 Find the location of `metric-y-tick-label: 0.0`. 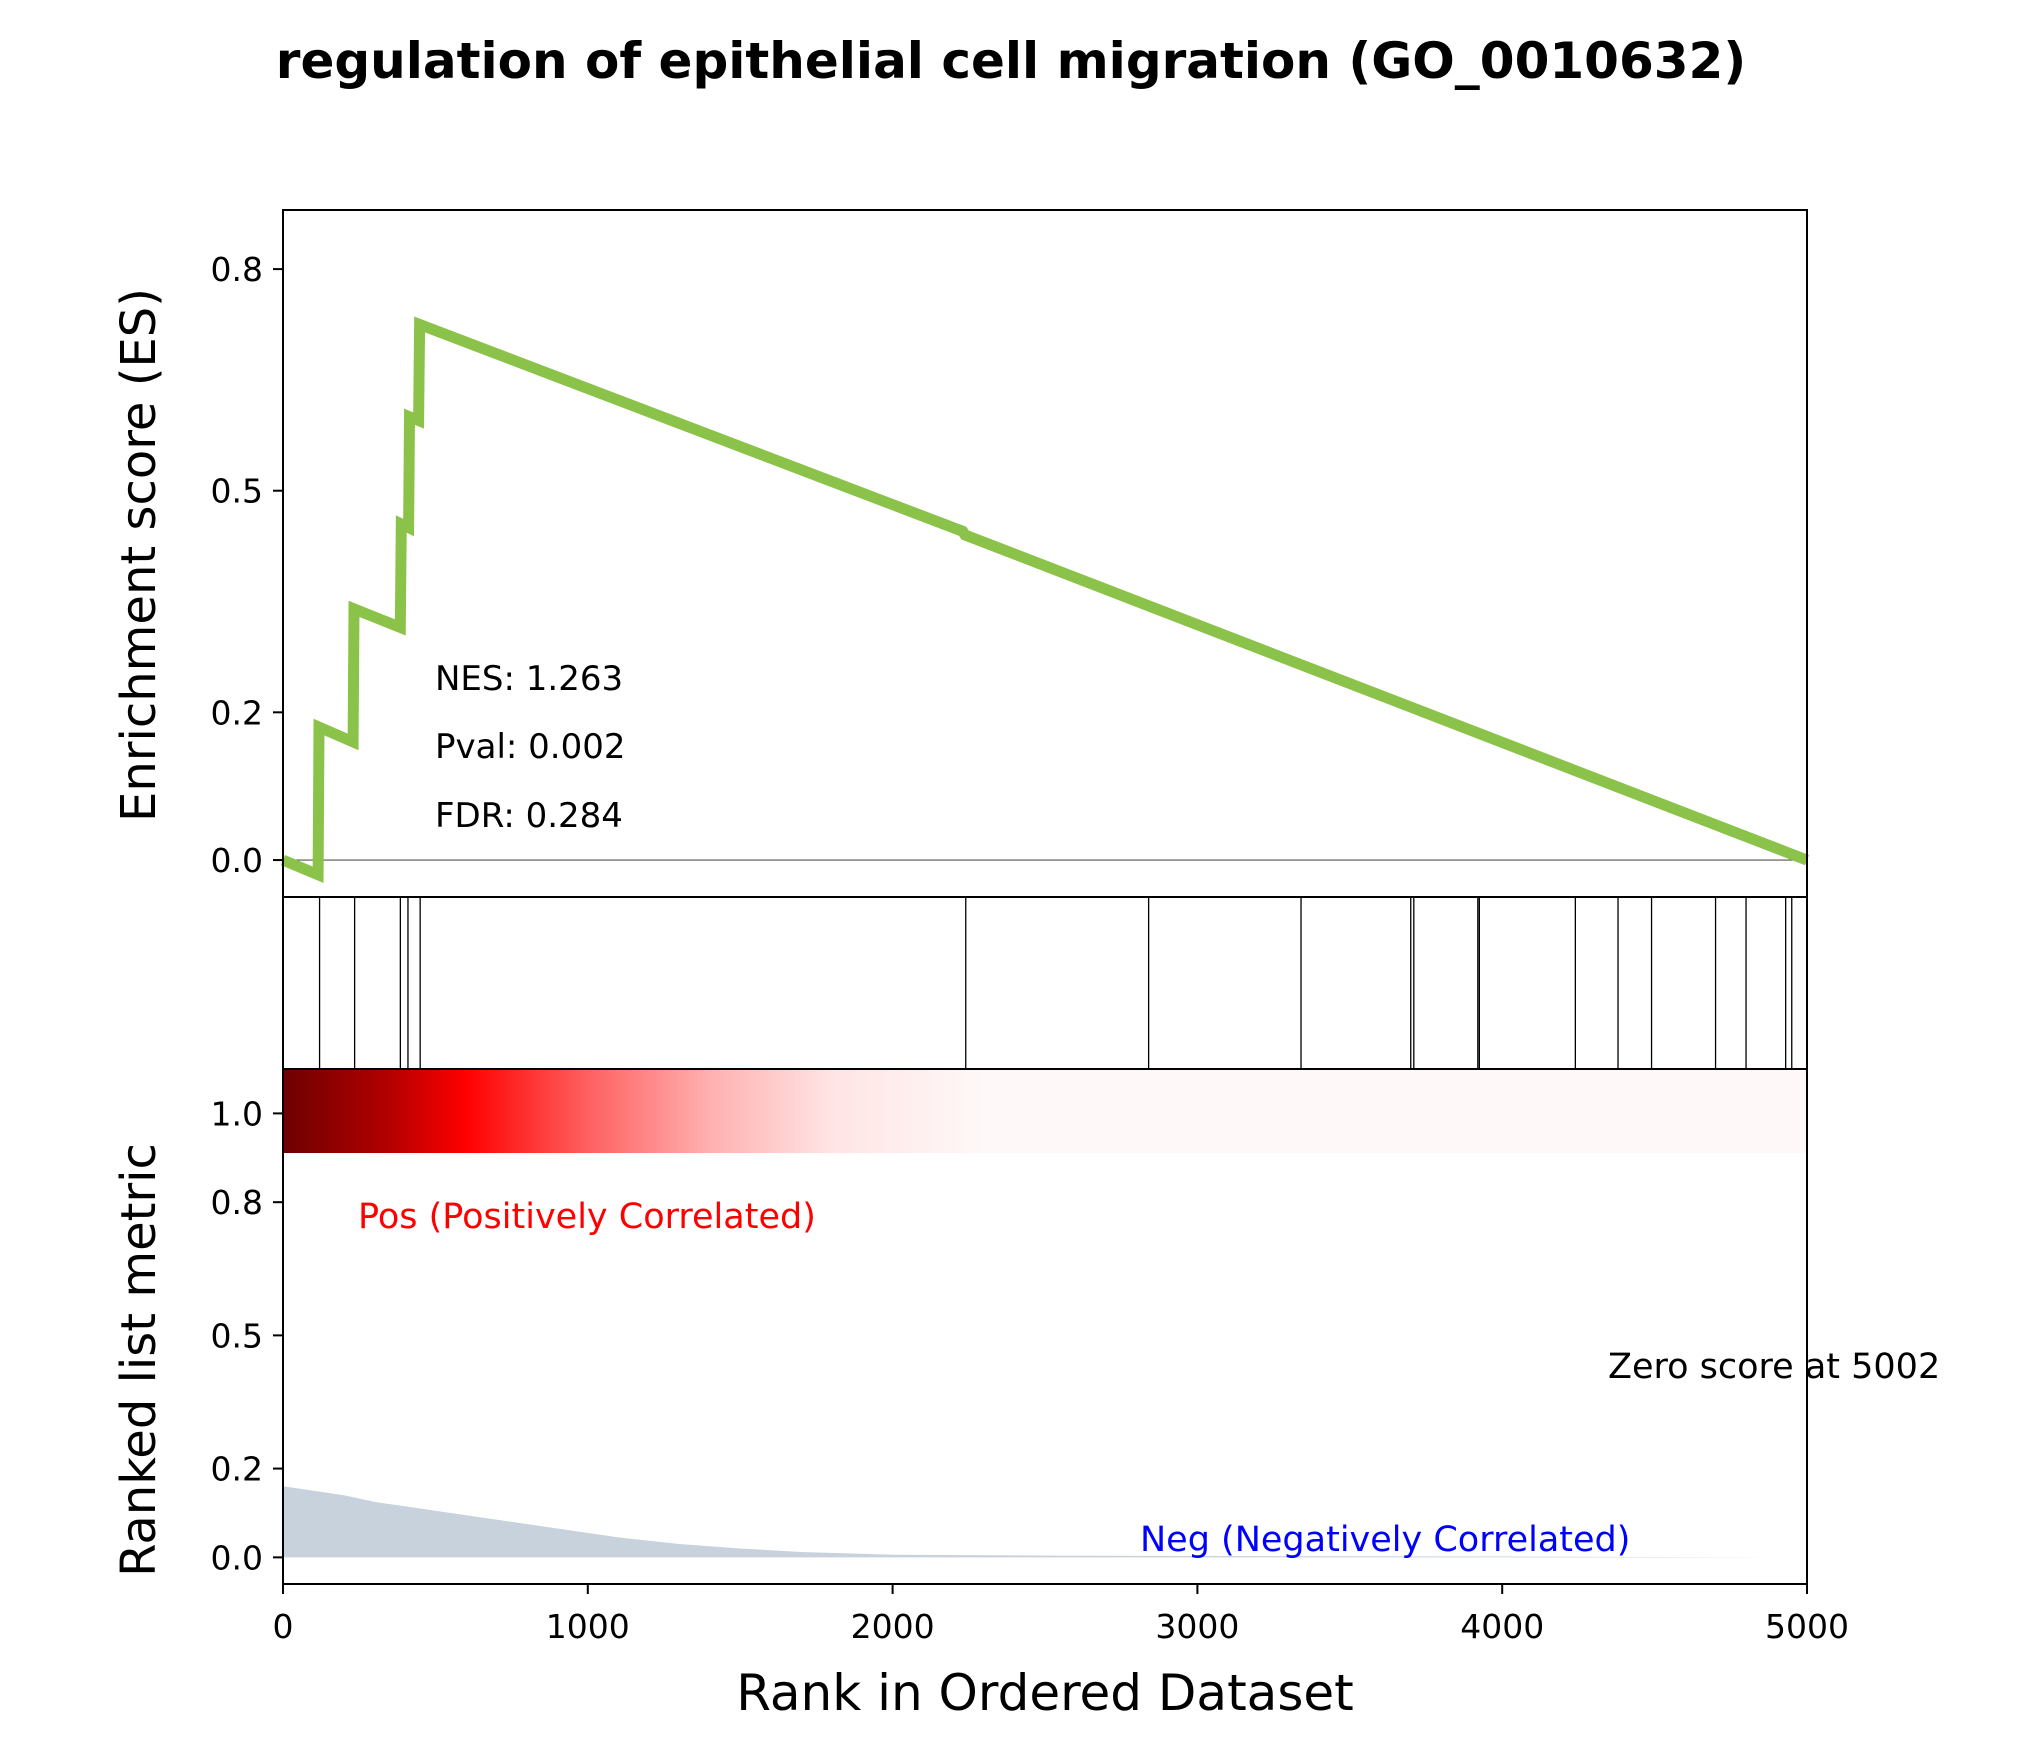

metric-y-tick-label: 0.0 is located at coordinates (237, 1557).